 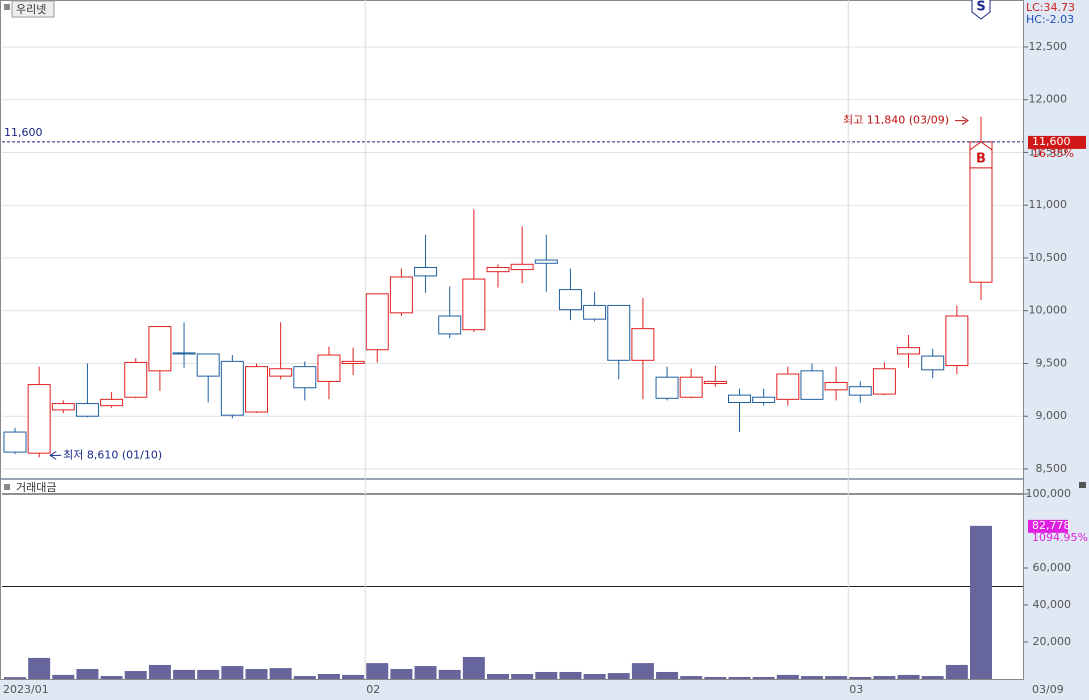 What do you see at coordinates (1051, 525) in the screenshot?
I see `last-value-tag-label: 82,778` at bounding box center [1051, 525].